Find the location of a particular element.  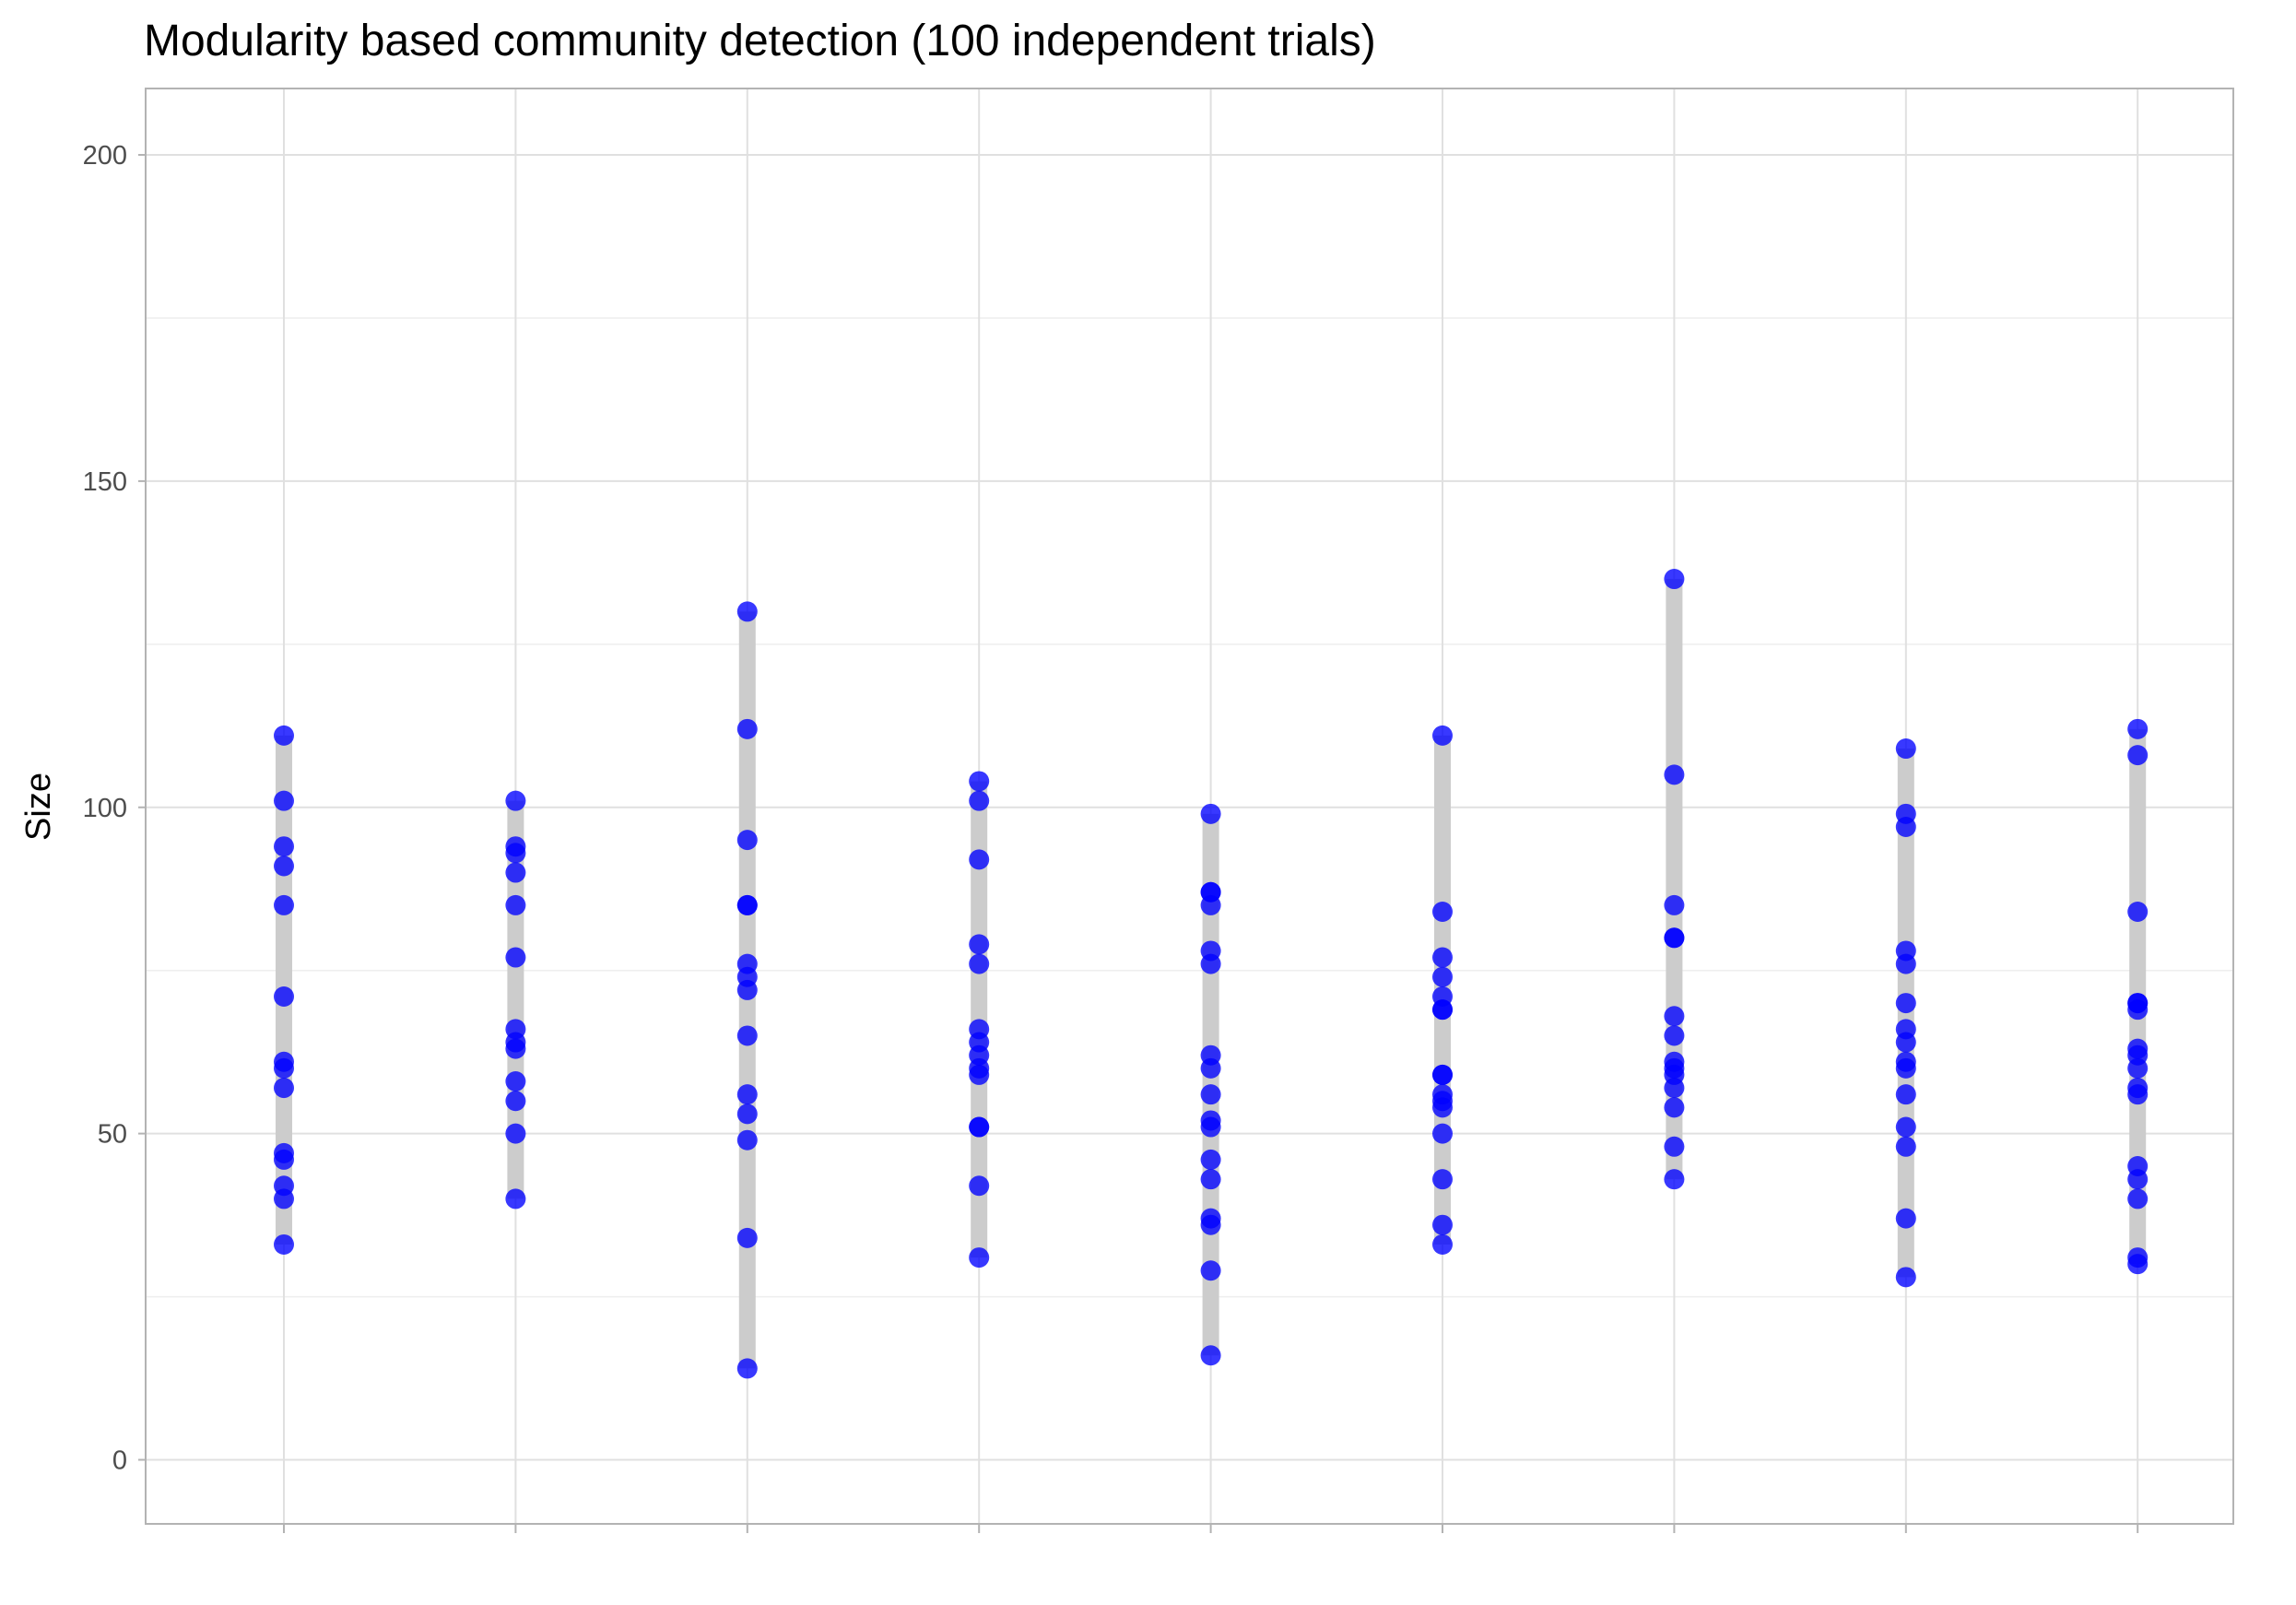

y-tick-label: 100 is located at coordinates (105, 808).